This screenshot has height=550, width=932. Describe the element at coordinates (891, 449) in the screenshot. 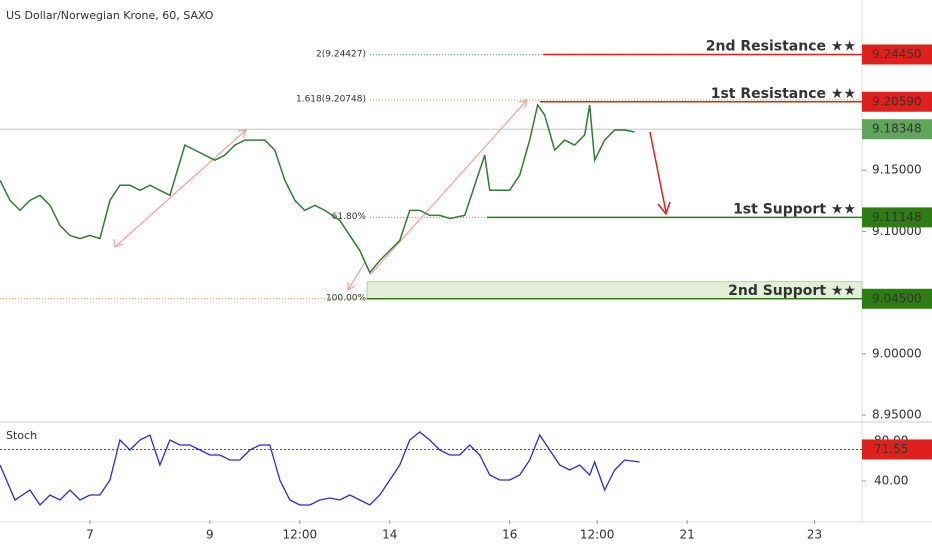

I see `stoch-level-label: 71.55` at that location.